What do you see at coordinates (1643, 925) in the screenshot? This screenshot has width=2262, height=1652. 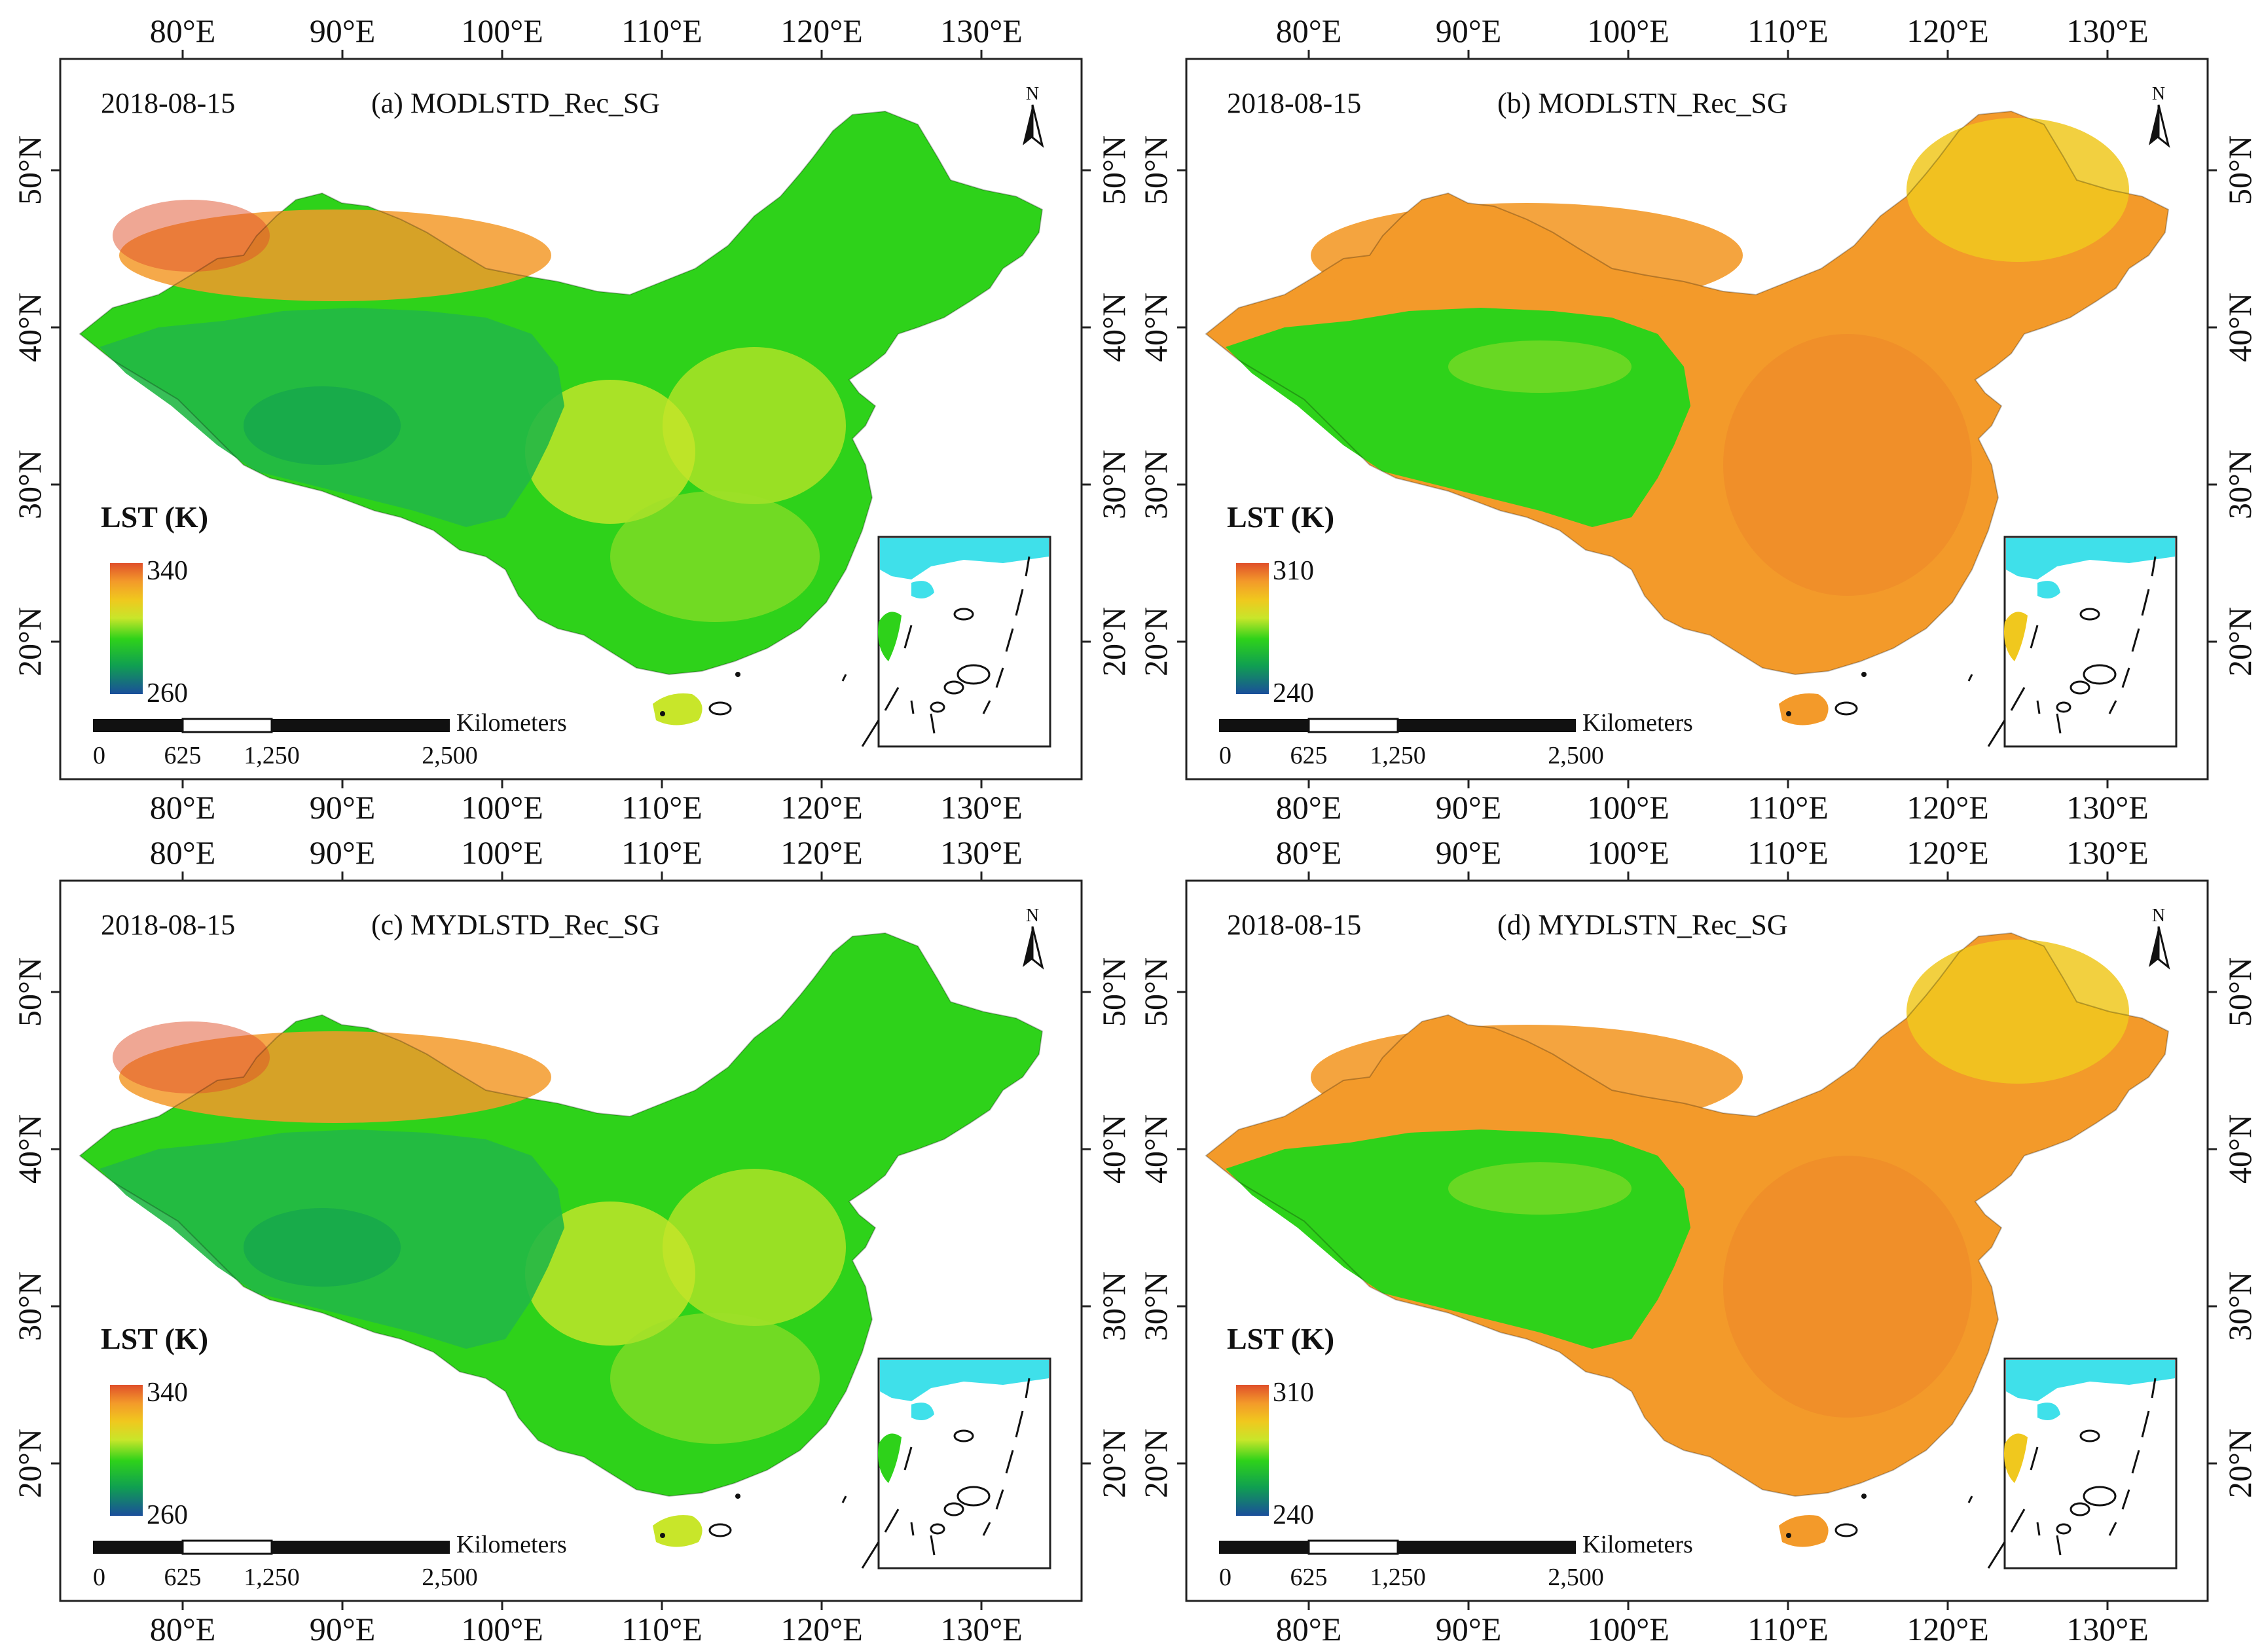 I see `panel-title: (d) MYDLSTN_Rec_SG` at bounding box center [1643, 925].